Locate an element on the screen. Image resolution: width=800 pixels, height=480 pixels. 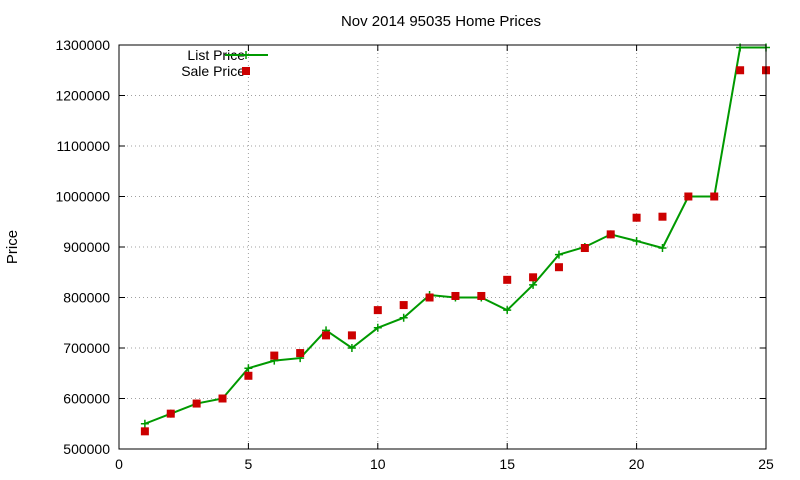
y-tick-label: 600000 is located at coordinates (86, 399).